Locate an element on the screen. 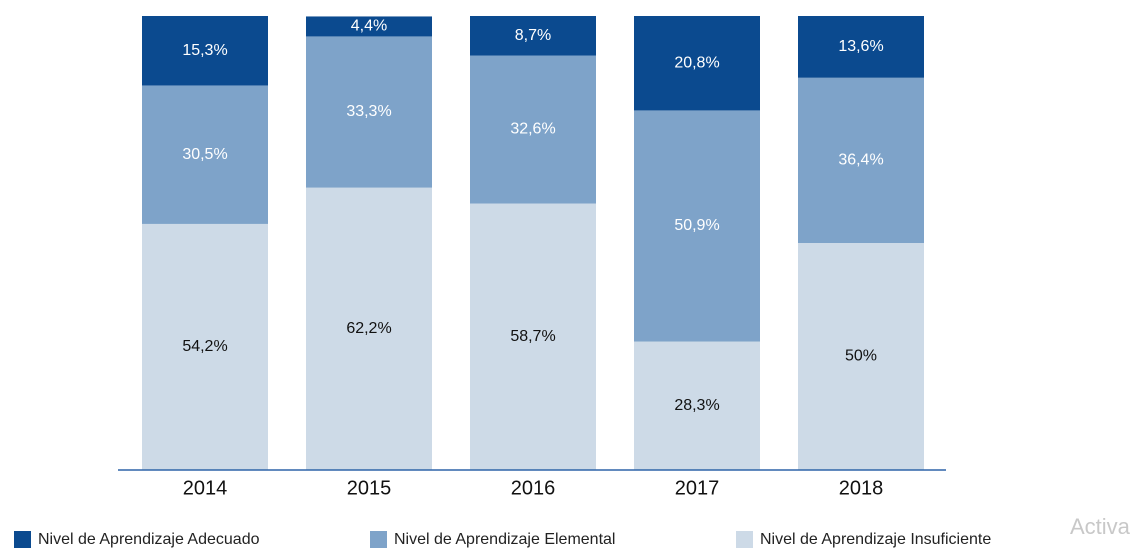  data-label: 54,2% is located at coordinates (204, 346).